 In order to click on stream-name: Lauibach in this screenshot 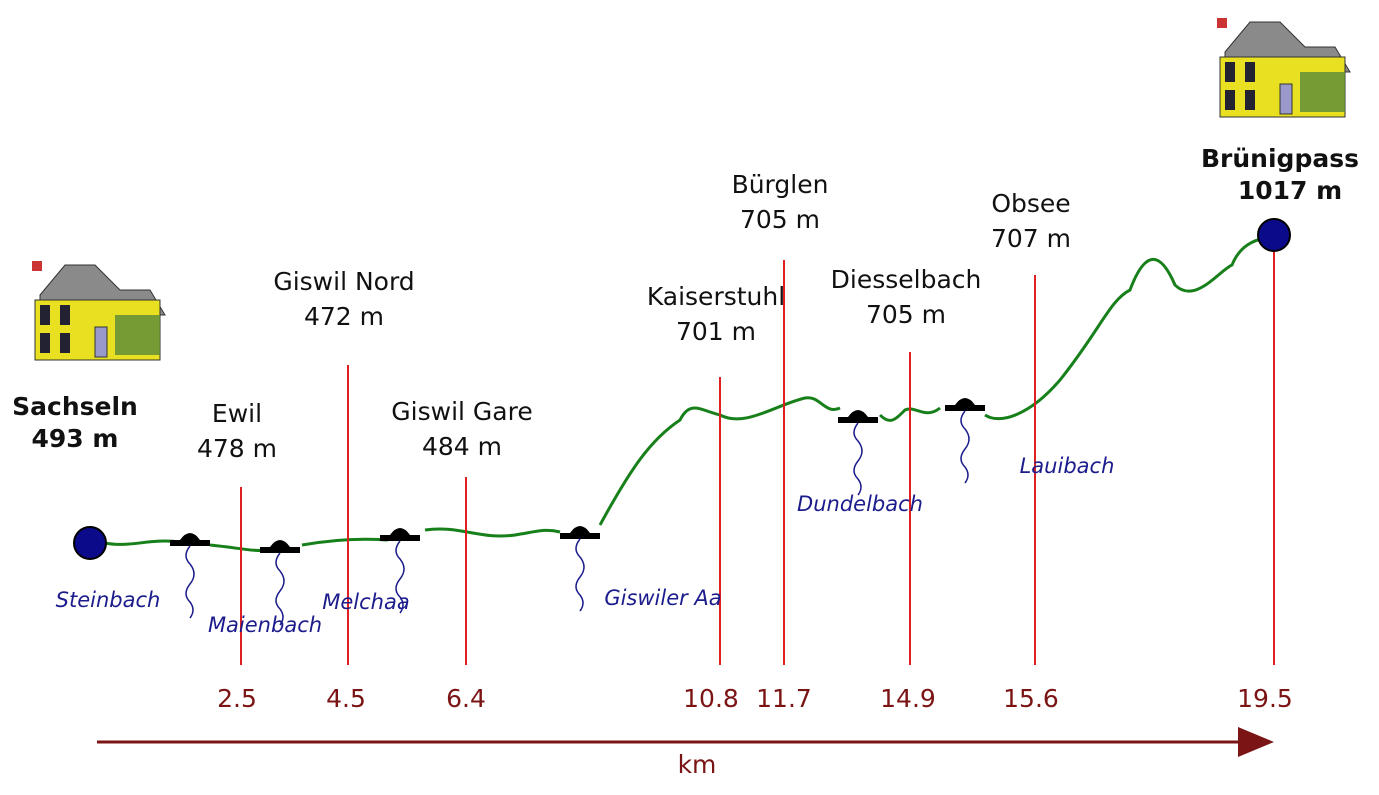, I will do `click(1067, 466)`.